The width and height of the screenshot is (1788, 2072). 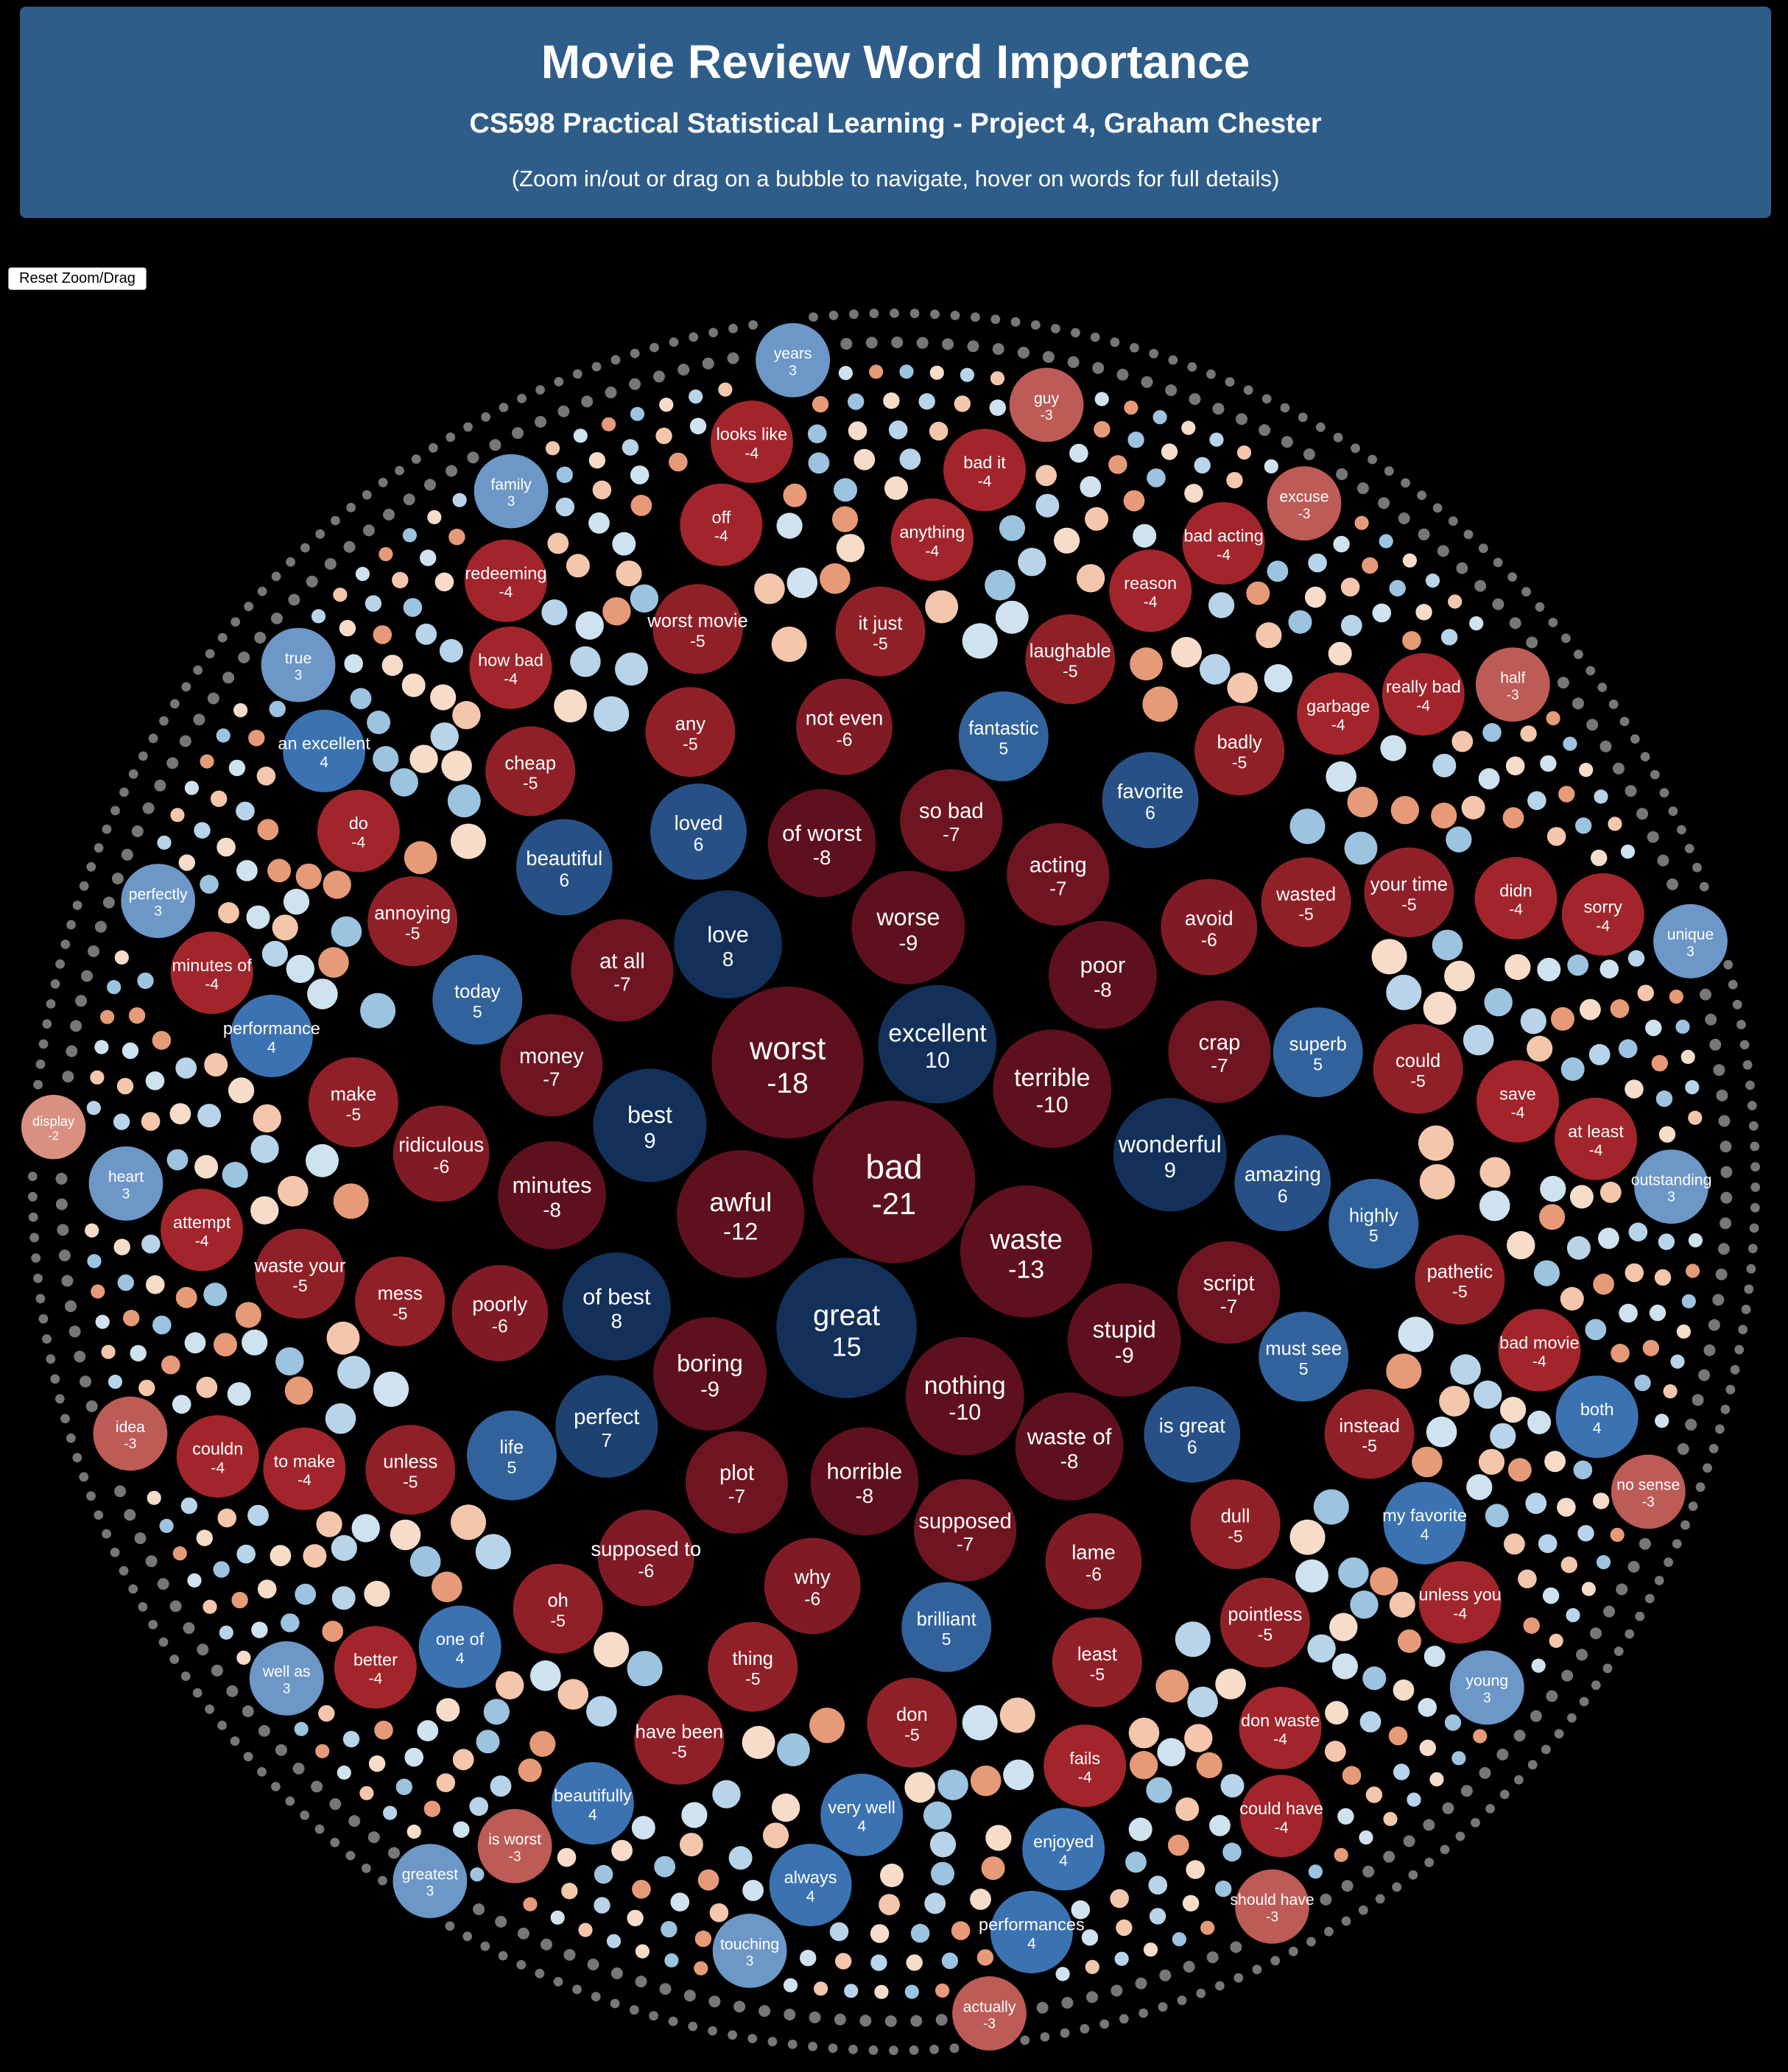 I want to click on word-bubble: make-5, so click(x=353, y=1102).